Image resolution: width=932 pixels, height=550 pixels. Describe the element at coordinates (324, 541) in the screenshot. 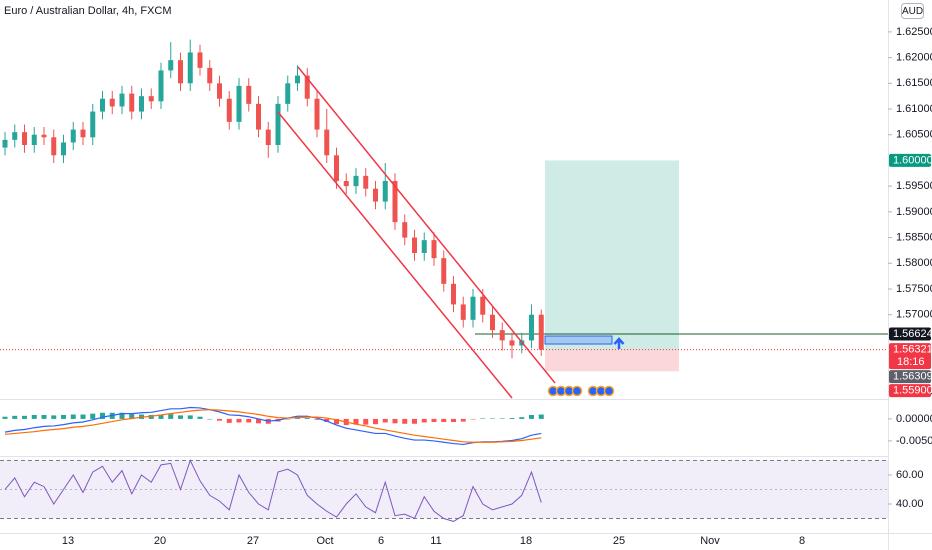

I see `time-tick-label: Oct` at that location.